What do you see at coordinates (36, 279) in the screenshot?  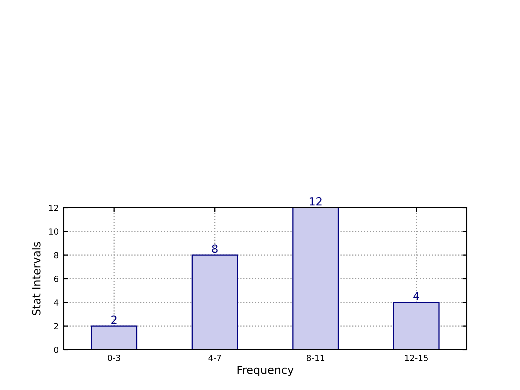 I see `y-axis-title: Stat Intervals` at bounding box center [36, 279].